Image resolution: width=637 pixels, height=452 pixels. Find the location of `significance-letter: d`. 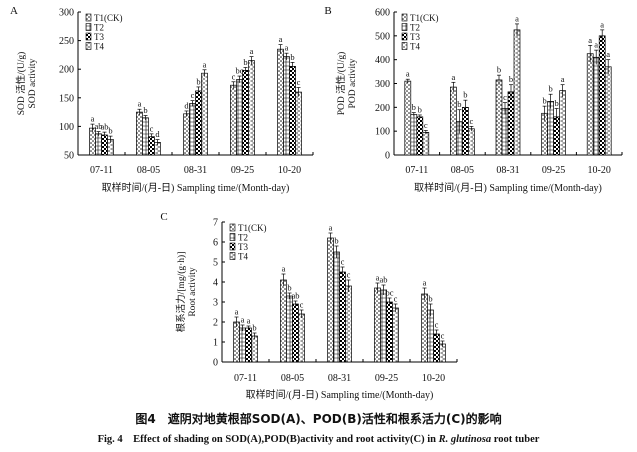

significance-letter: d is located at coordinates (157, 134).